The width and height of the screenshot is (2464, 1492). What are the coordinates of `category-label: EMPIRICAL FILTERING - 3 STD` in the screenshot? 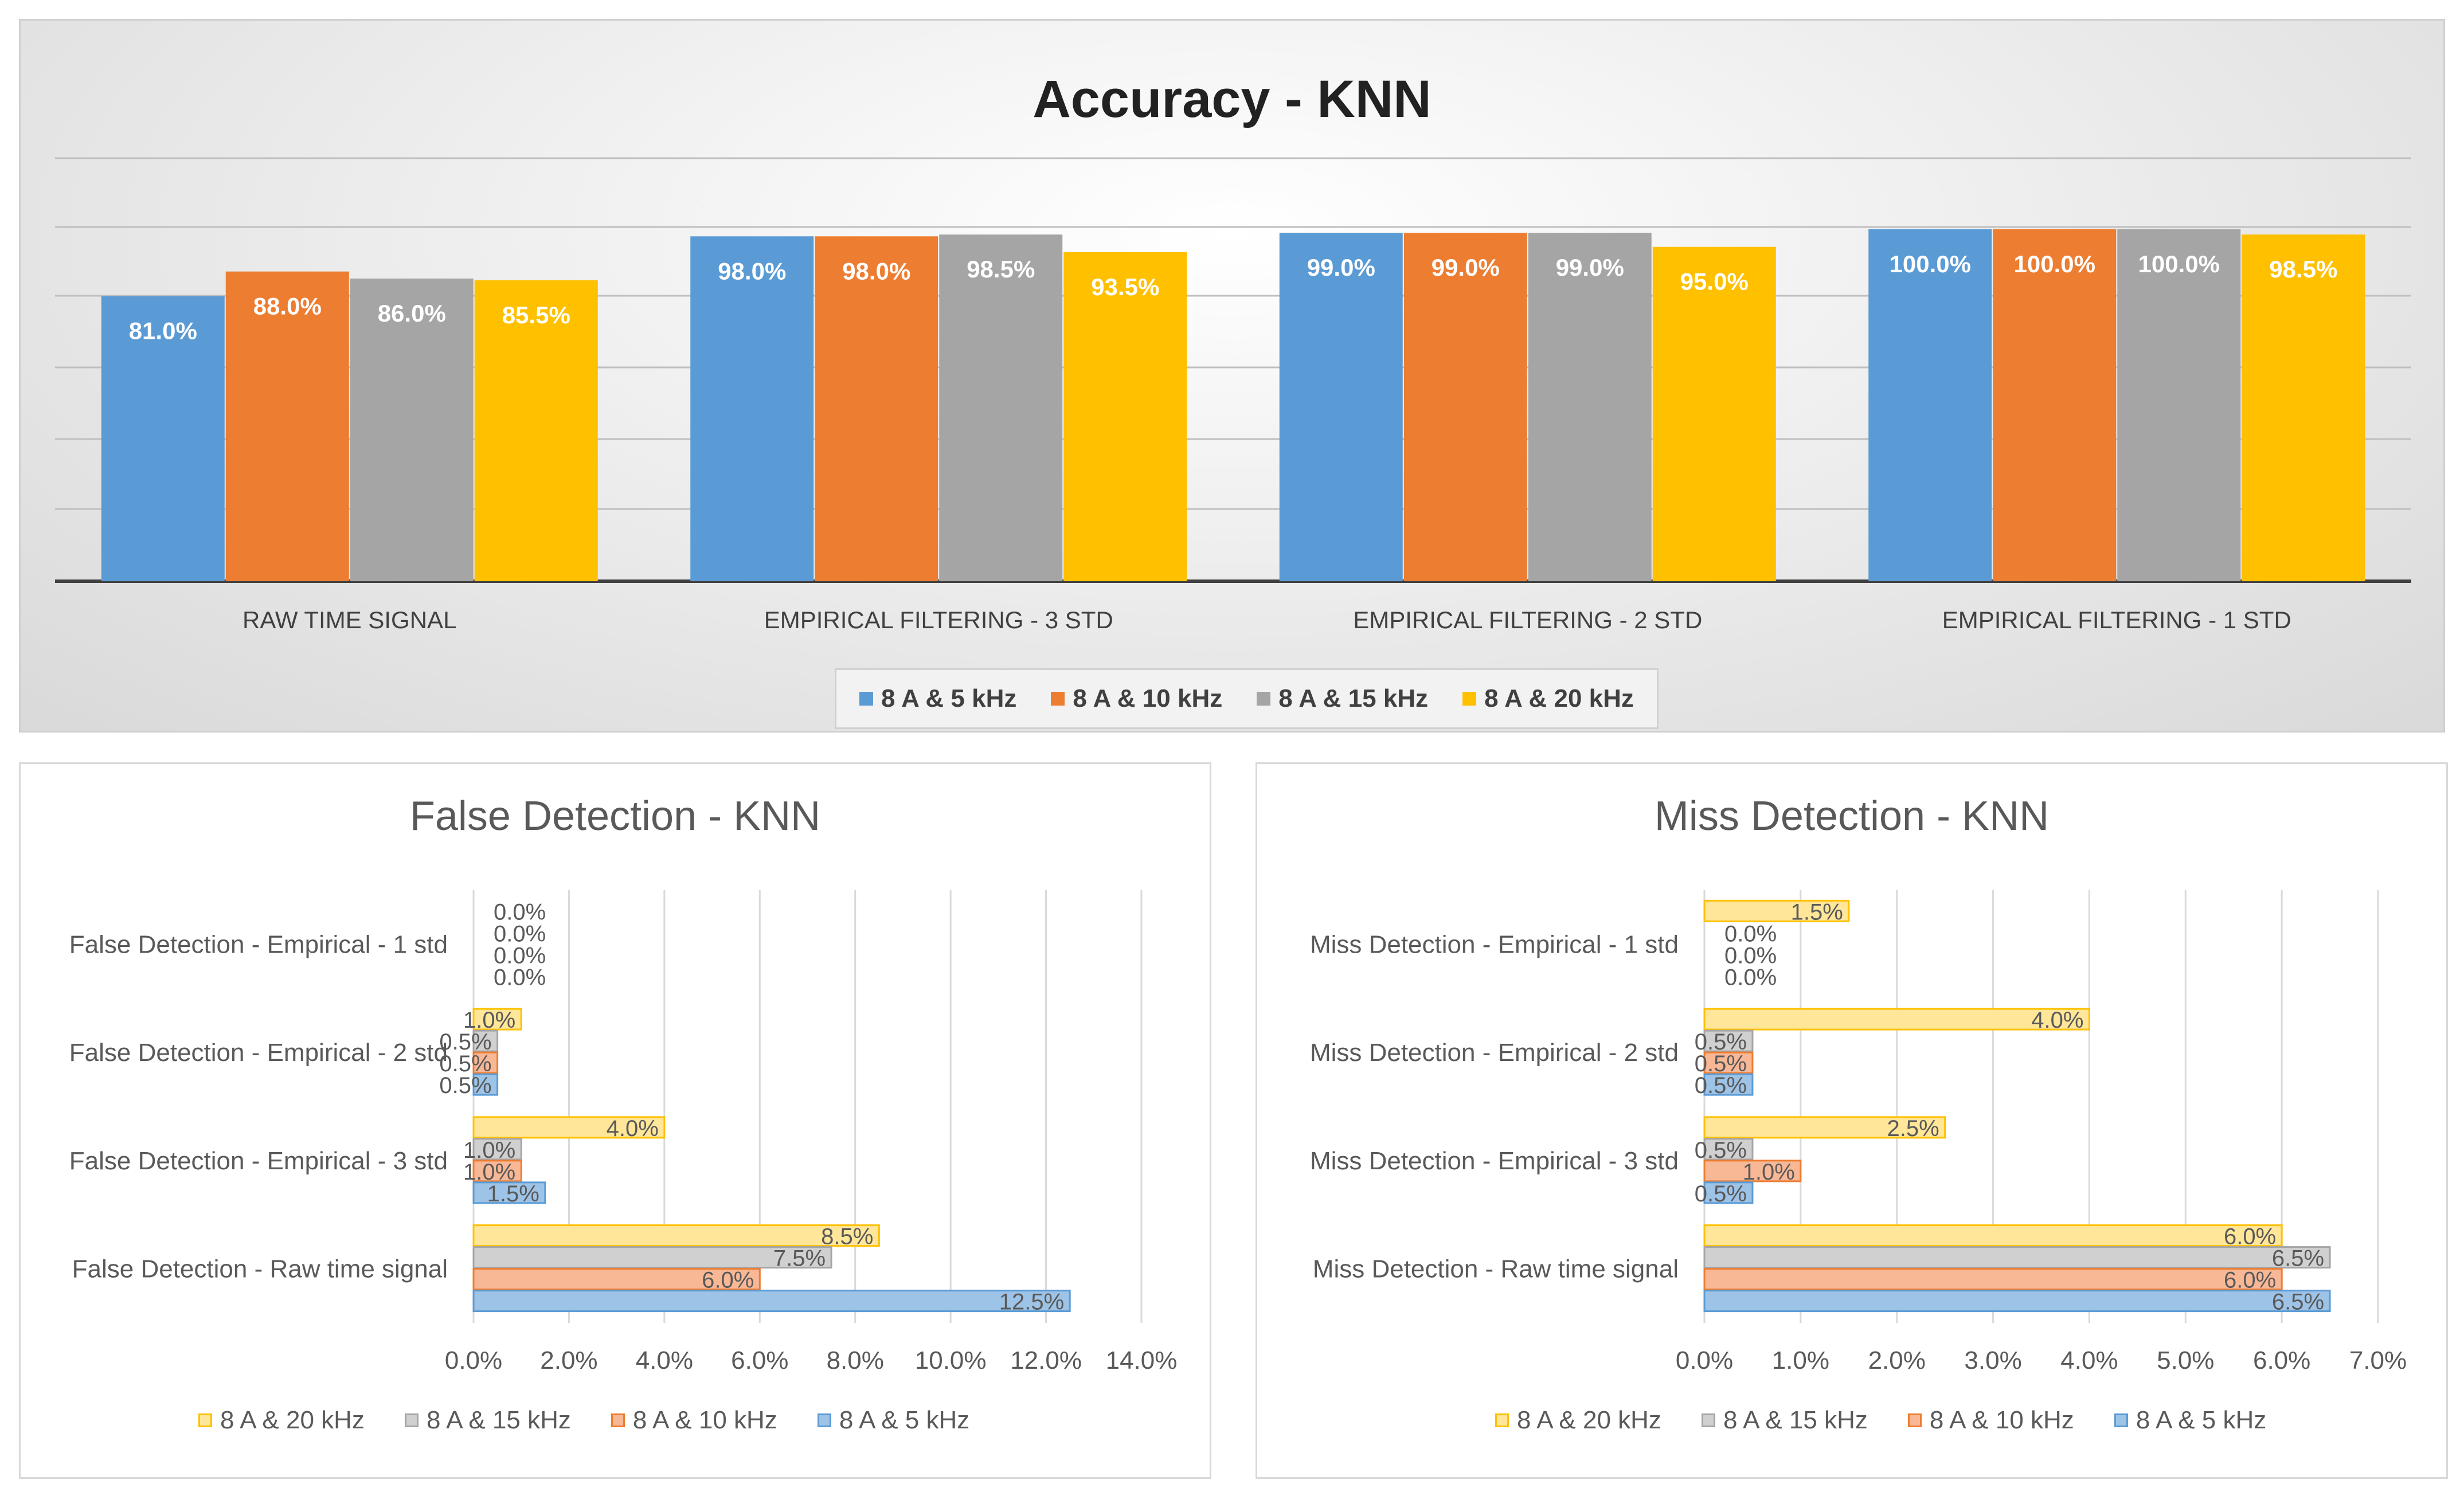 It's located at (939, 619).